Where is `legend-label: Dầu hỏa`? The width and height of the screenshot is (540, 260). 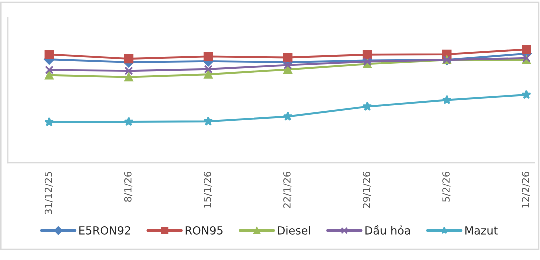
legend-label: Dầu hỏa is located at coordinates (388, 230).